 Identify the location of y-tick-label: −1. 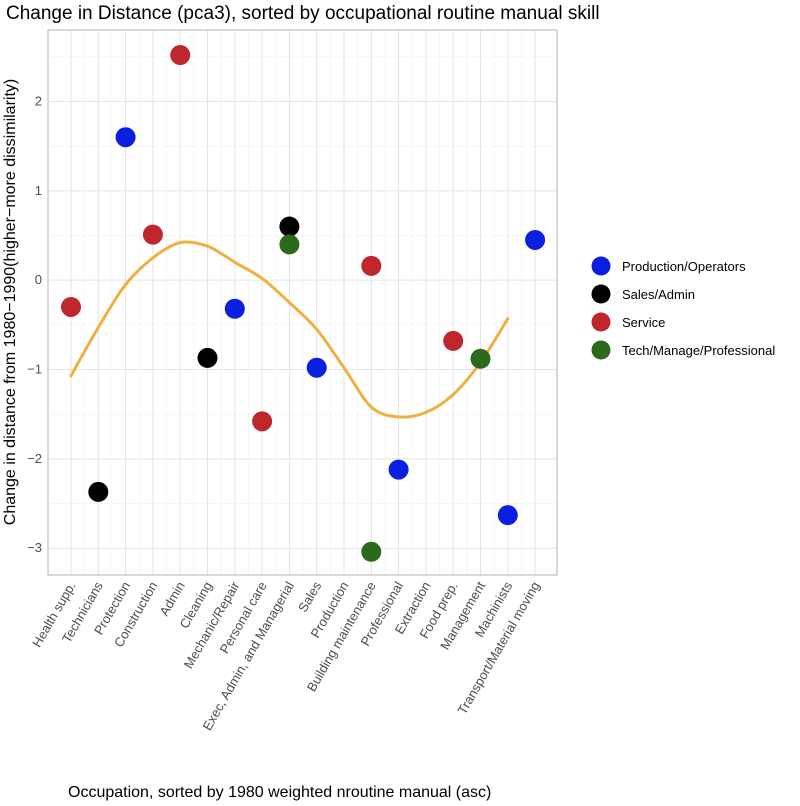
(34, 369).